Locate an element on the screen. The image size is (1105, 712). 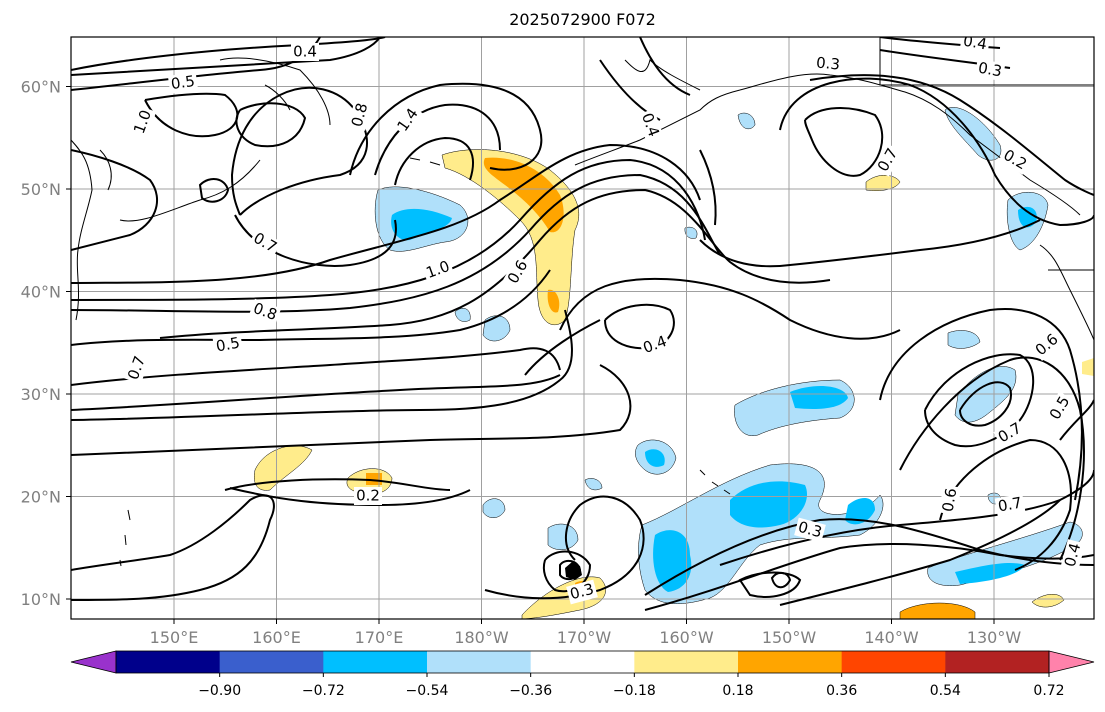
plot-title: 2025072900 F072 is located at coordinates (582, 19).